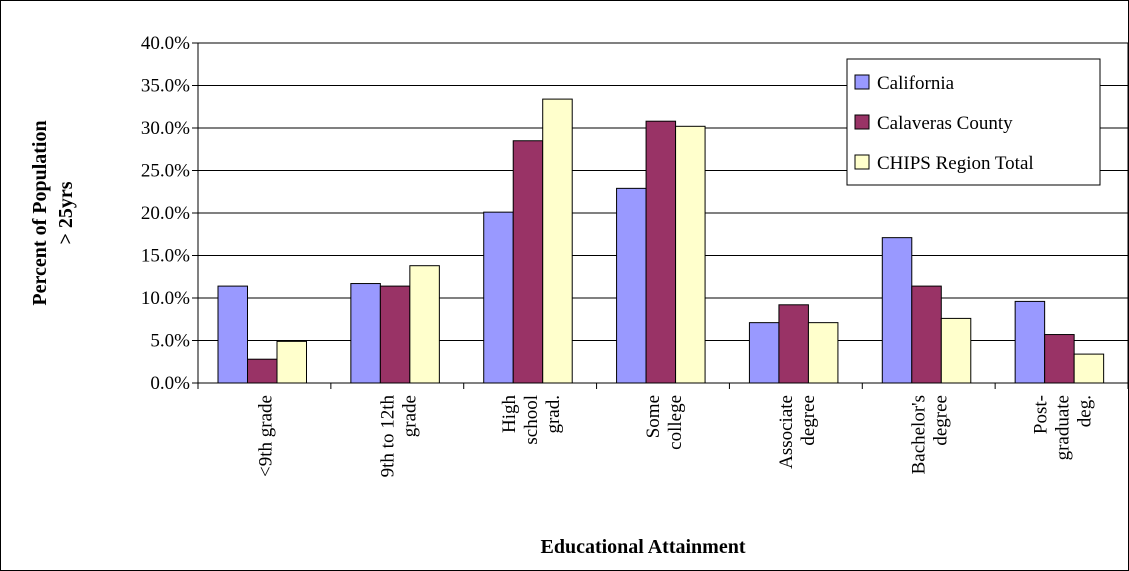 The image size is (1129, 571). What do you see at coordinates (66, 212) in the screenshot?
I see `y-axis-title-line-2: > 25yrs` at bounding box center [66, 212].